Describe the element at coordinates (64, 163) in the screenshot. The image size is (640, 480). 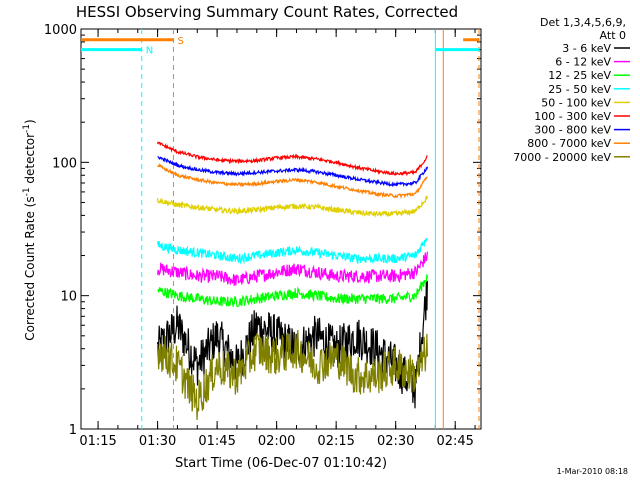
I see `y-tick-label-2: 100` at that location.